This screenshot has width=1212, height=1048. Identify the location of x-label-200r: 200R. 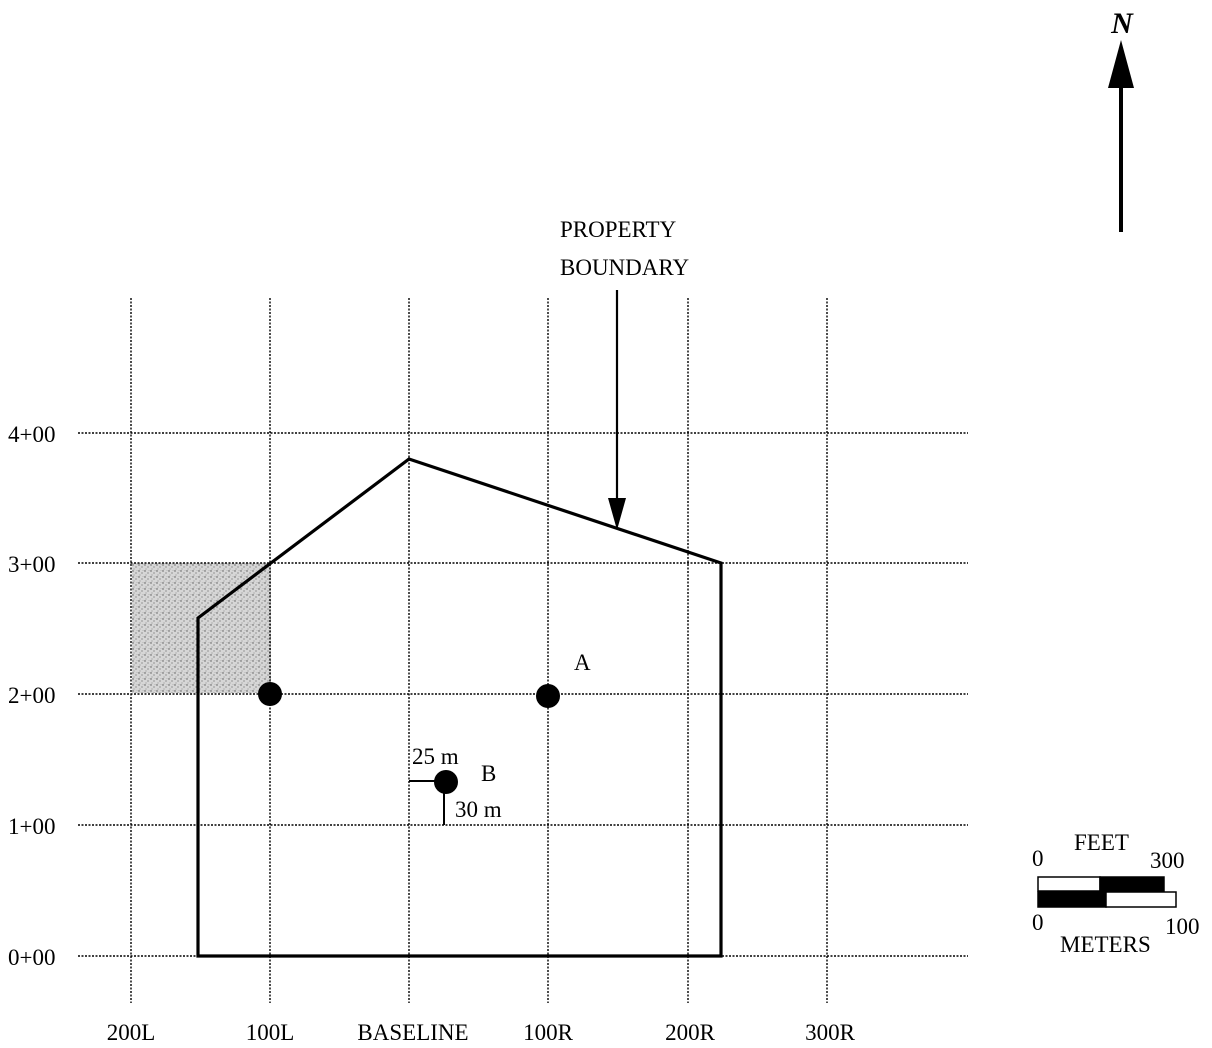
(690, 1032).